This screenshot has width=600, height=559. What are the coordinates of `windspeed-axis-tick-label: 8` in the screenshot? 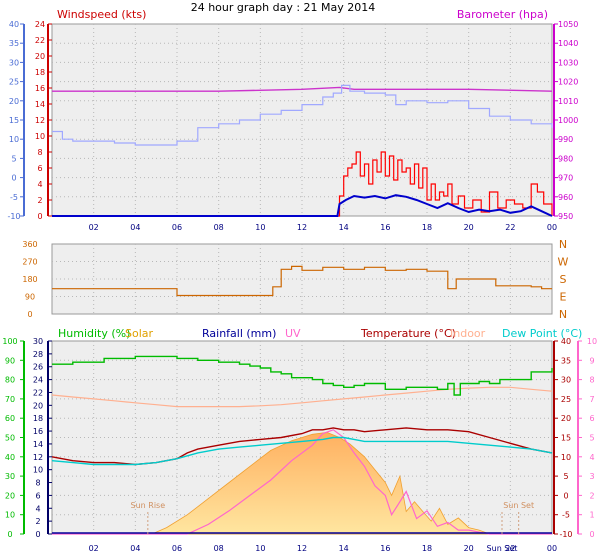 It's located at (39, 152).